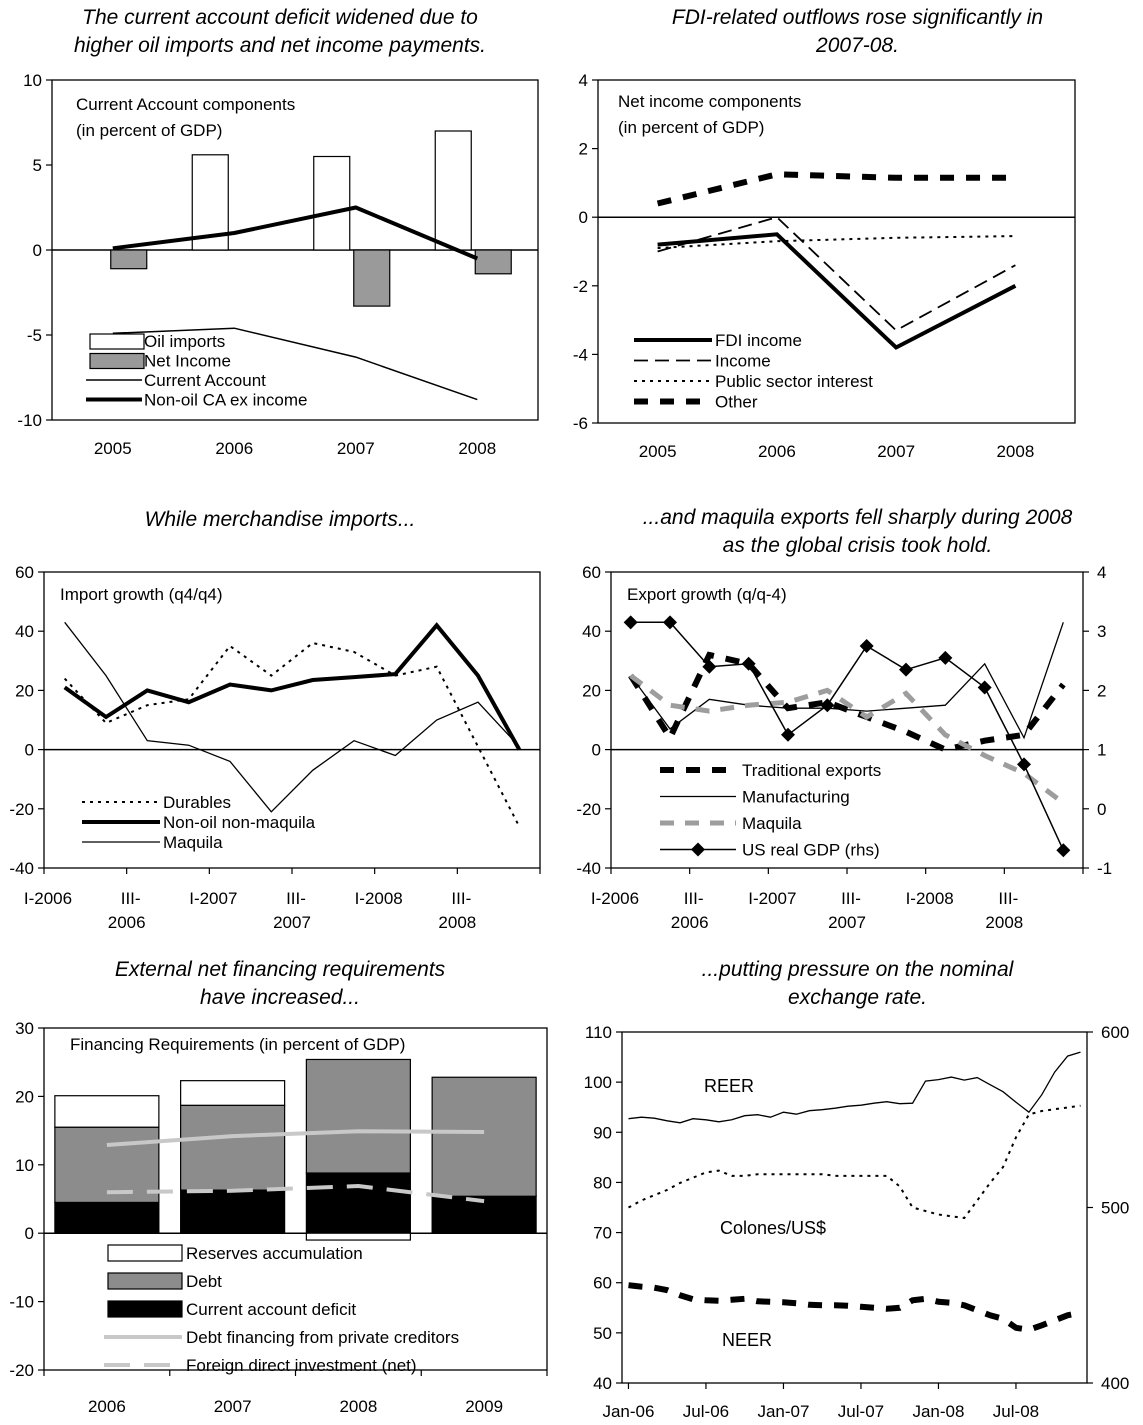  I want to click on y-tick-label: -2, so click(580, 286).